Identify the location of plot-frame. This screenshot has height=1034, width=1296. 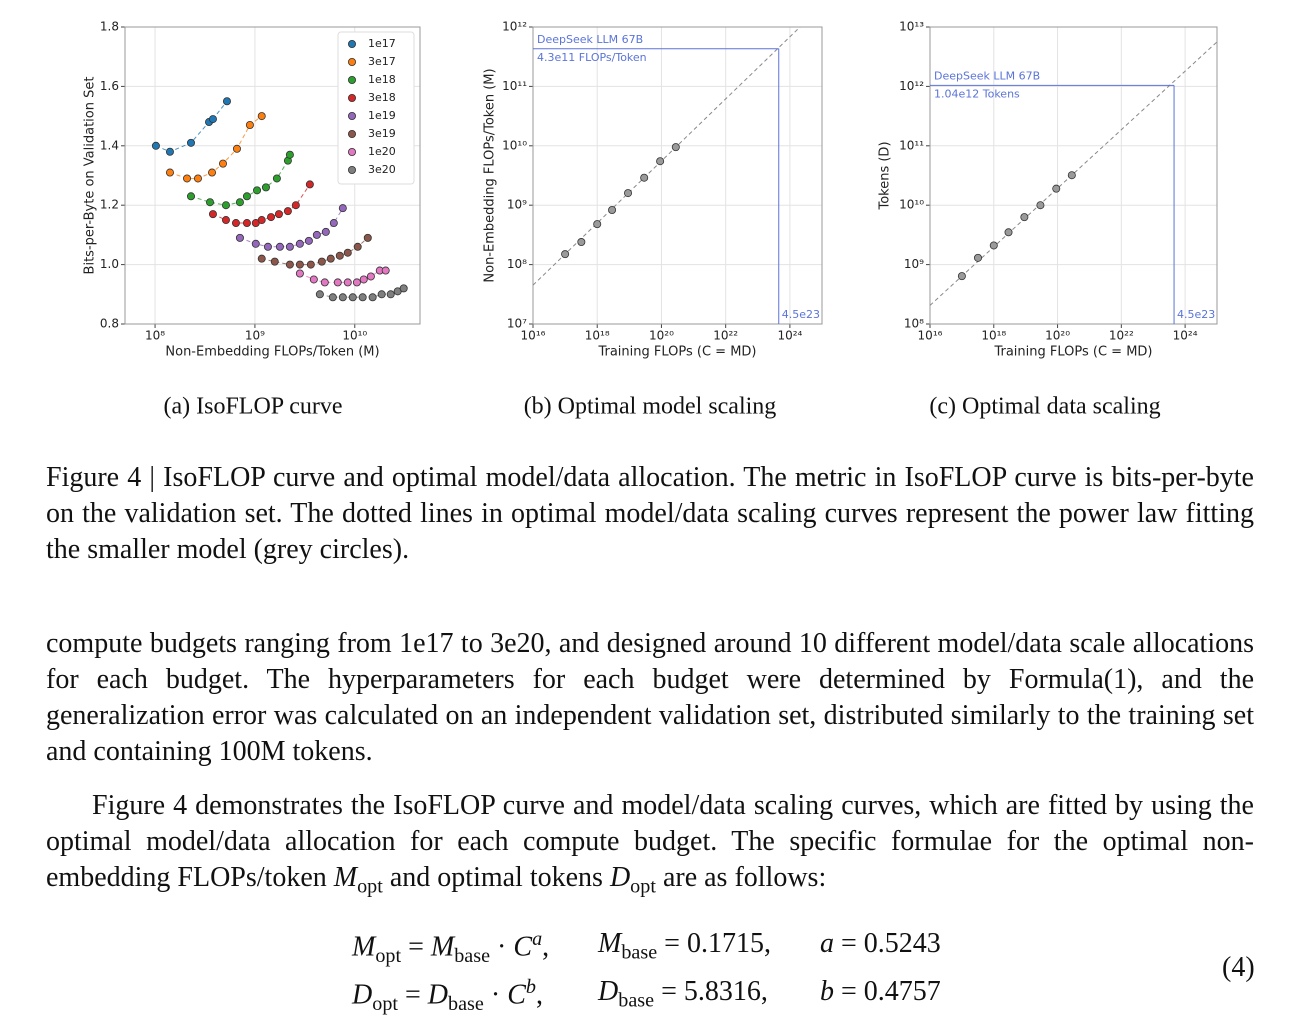
(1073, 175).